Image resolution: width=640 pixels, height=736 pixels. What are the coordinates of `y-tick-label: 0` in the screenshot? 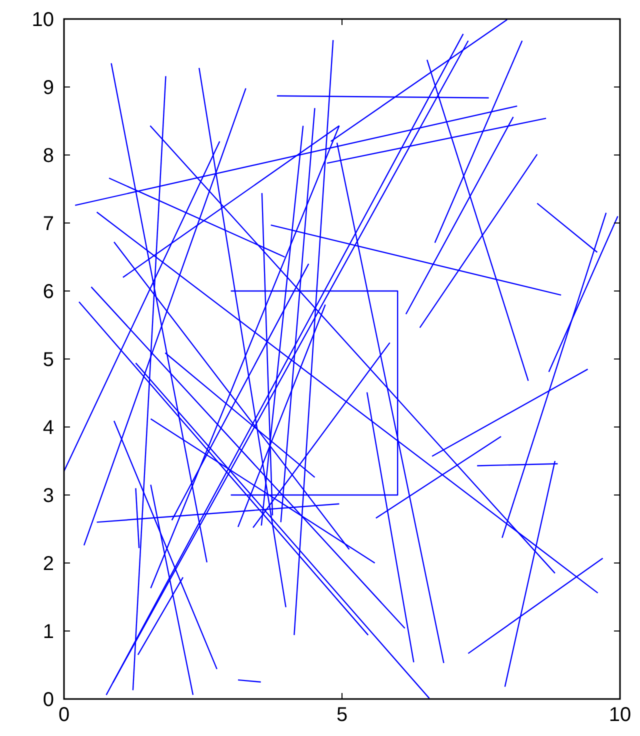 It's located at (48, 700).